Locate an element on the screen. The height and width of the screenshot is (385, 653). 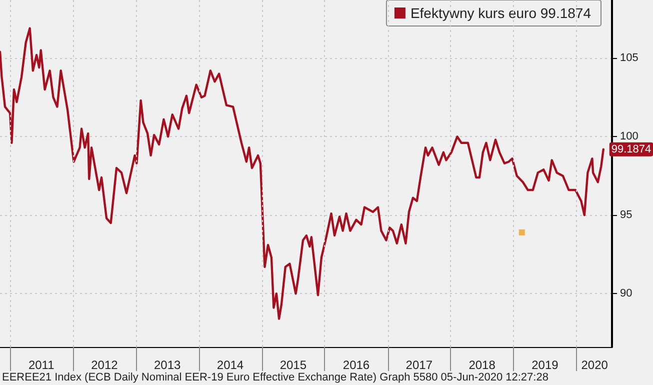
data-label: 99.1874 is located at coordinates (631, 149).